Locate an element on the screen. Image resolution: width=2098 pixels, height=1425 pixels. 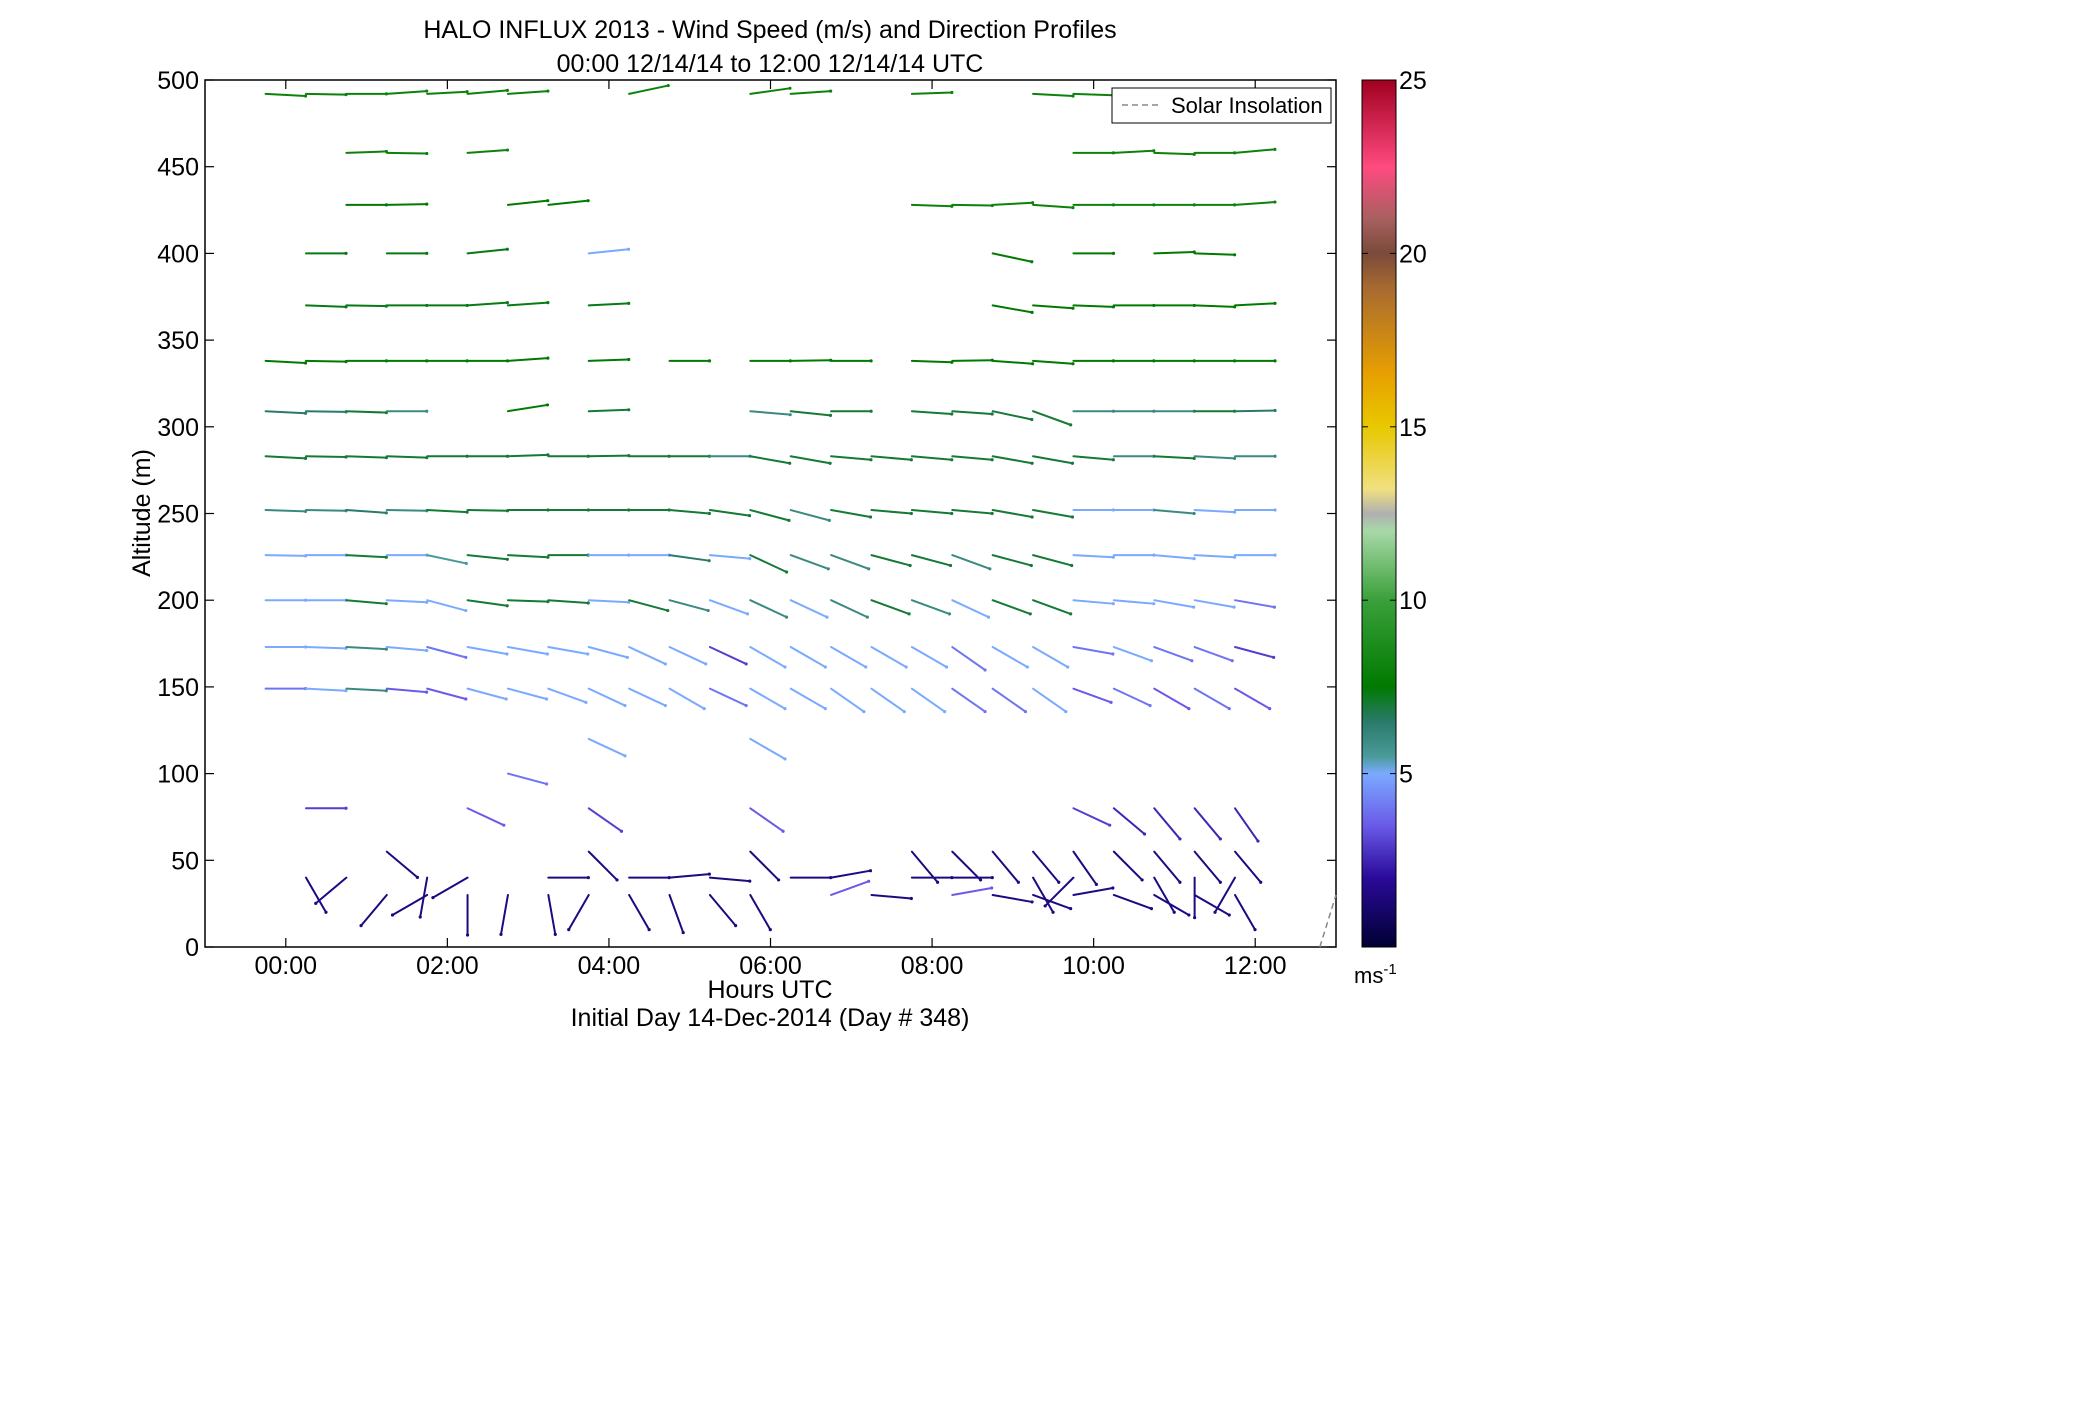
x-axis-sublabel: Initial Day 14-Dec-2014 (Day # 348) is located at coordinates (770, 1018).